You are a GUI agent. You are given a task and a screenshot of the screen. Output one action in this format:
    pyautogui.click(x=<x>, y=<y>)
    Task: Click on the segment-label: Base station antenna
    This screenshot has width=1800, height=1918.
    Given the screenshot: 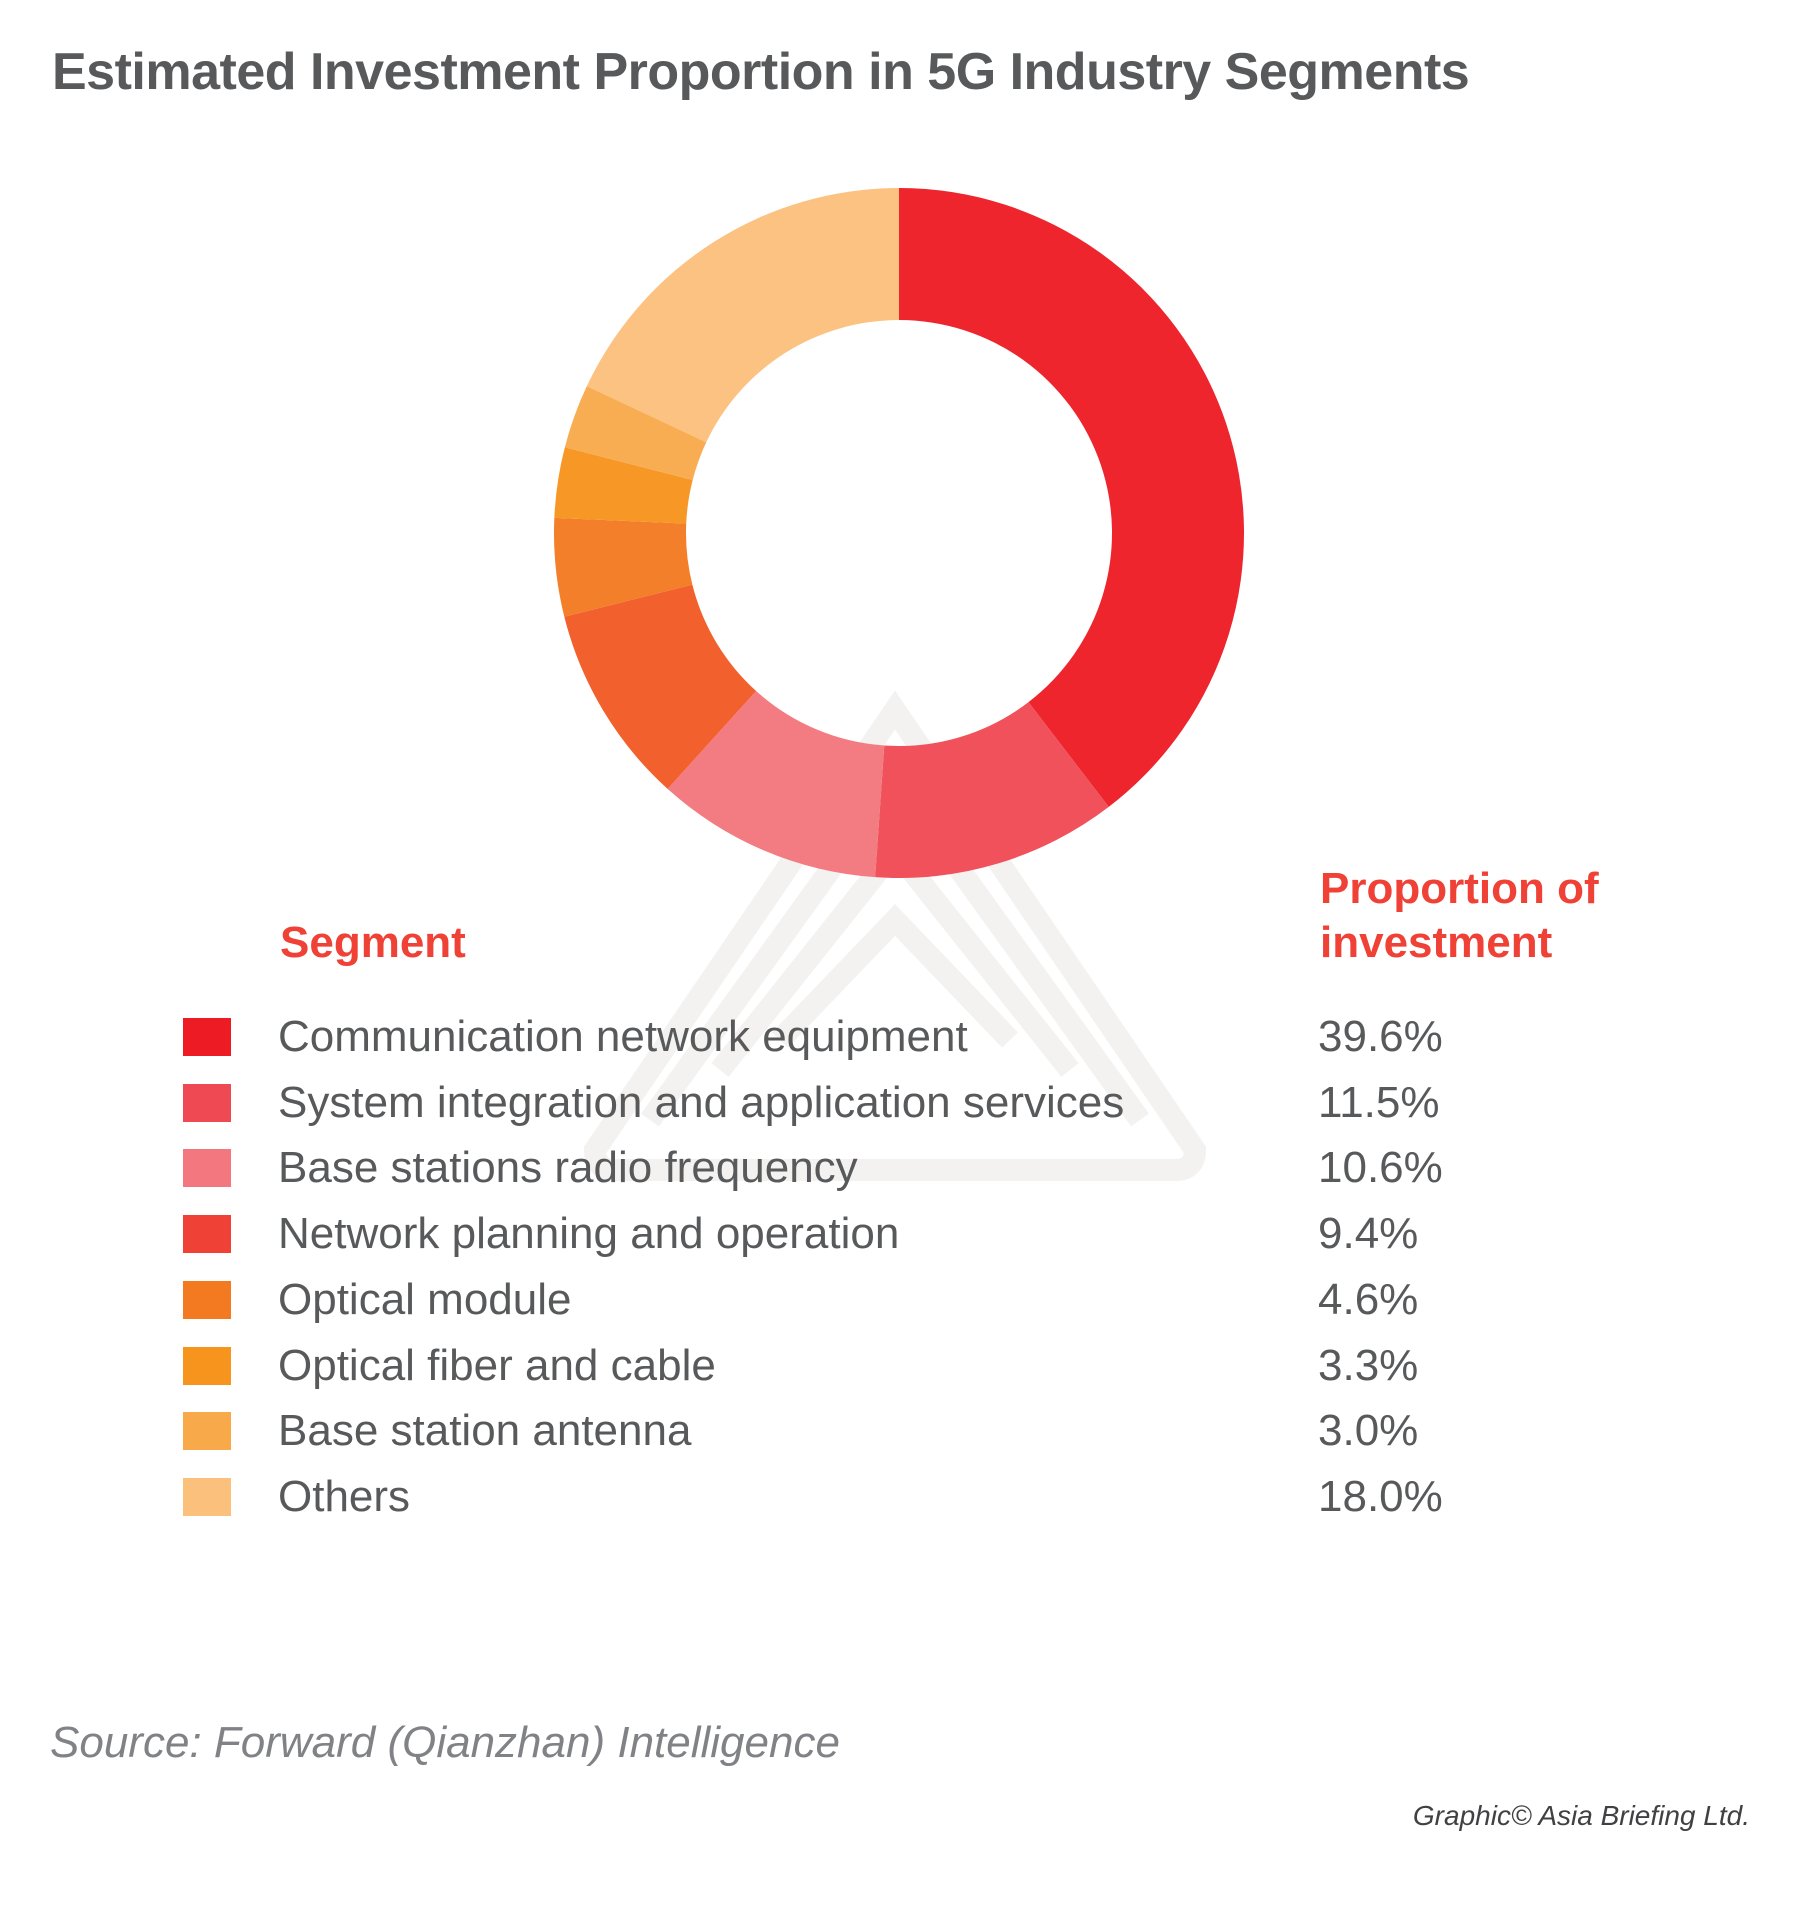 What is the action you would take?
    pyautogui.click(x=485, y=1431)
    